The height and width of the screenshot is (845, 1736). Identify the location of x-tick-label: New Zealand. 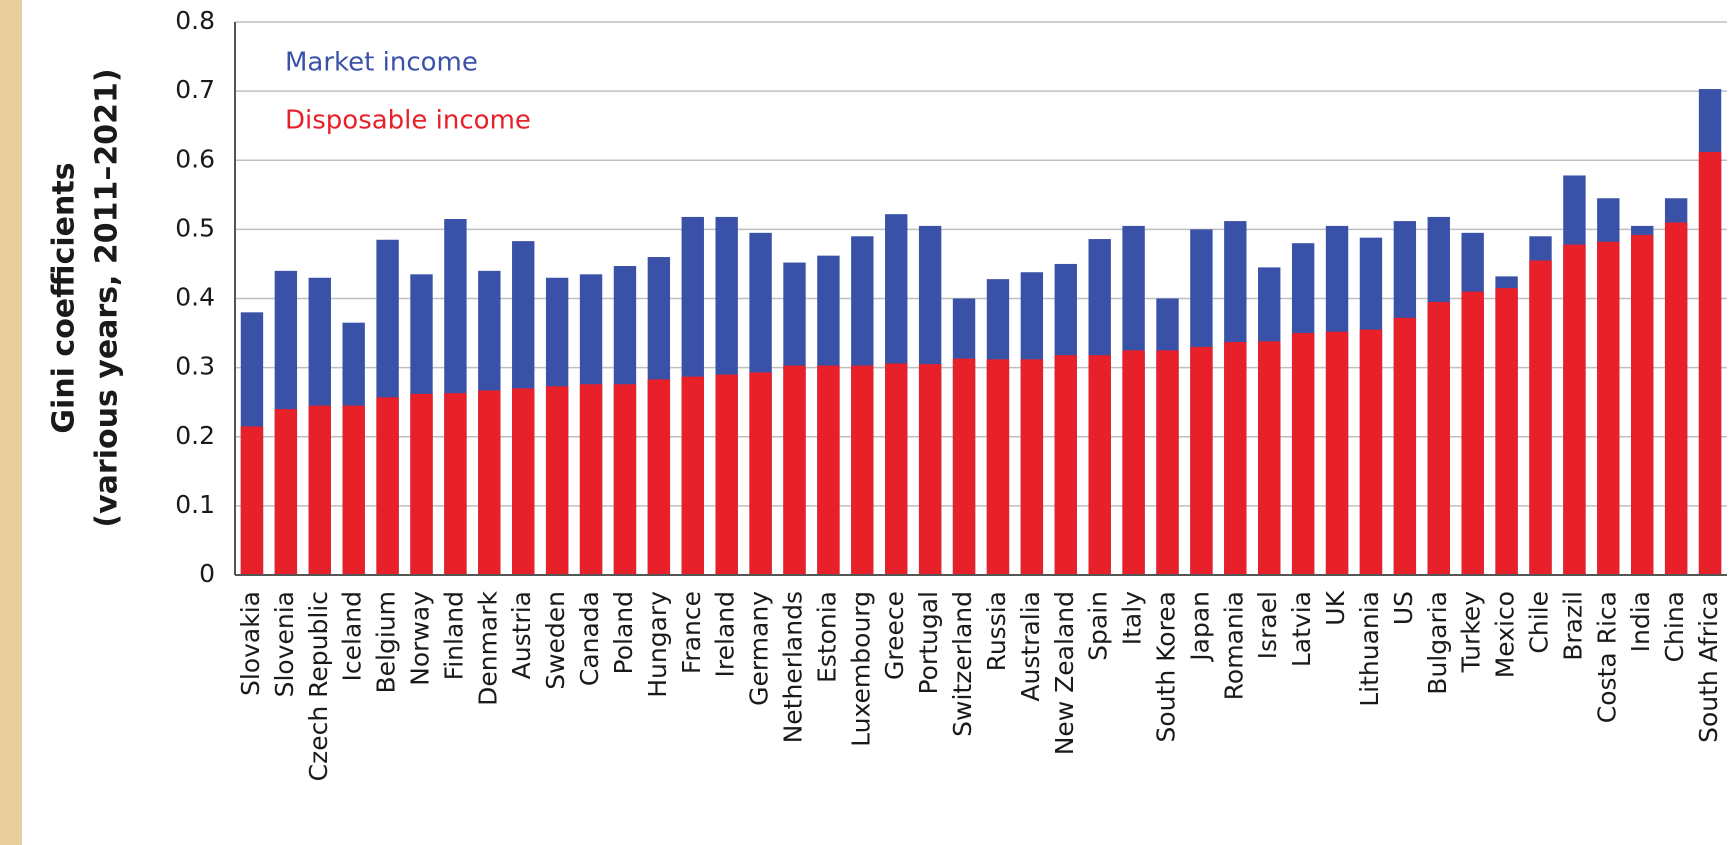
(1064, 673).